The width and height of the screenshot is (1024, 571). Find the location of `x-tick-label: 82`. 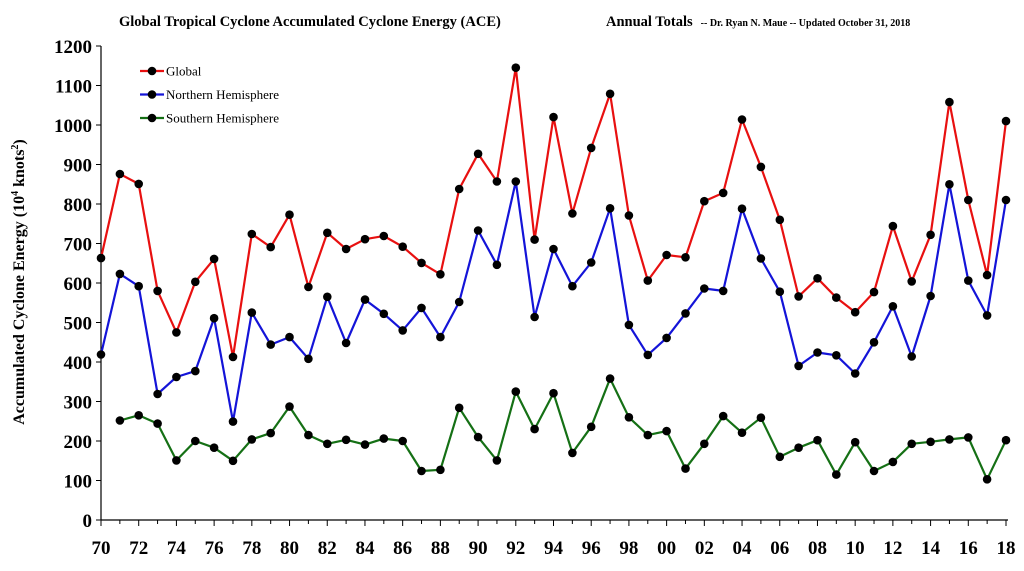

x-tick-label: 82 is located at coordinates (327, 548).